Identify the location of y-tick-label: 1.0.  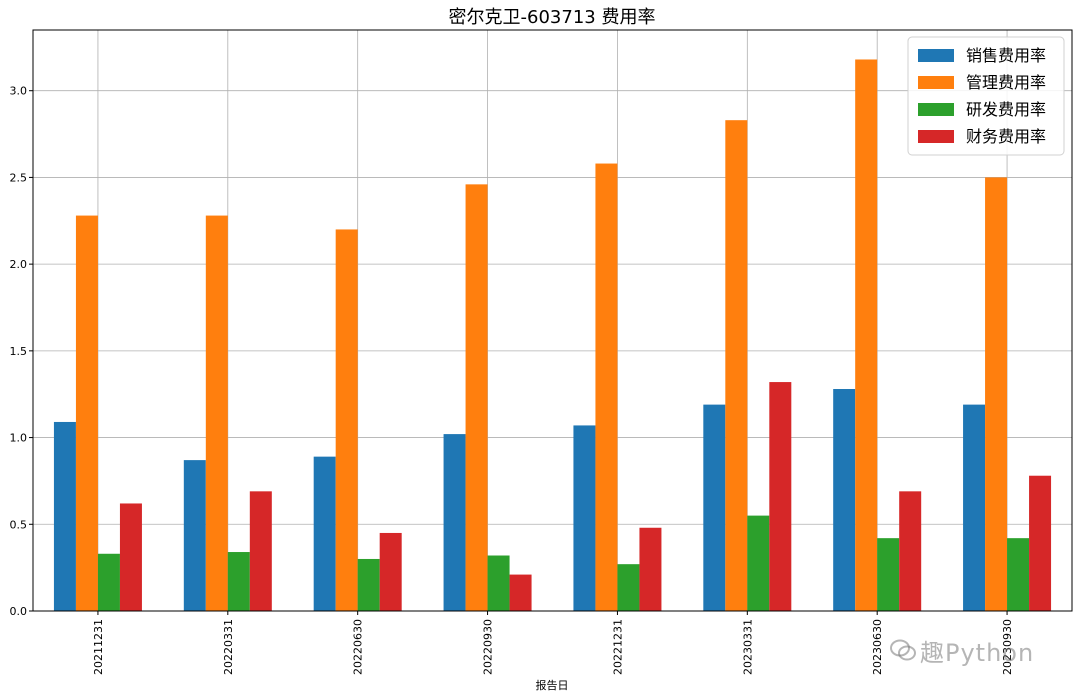
(19, 438).